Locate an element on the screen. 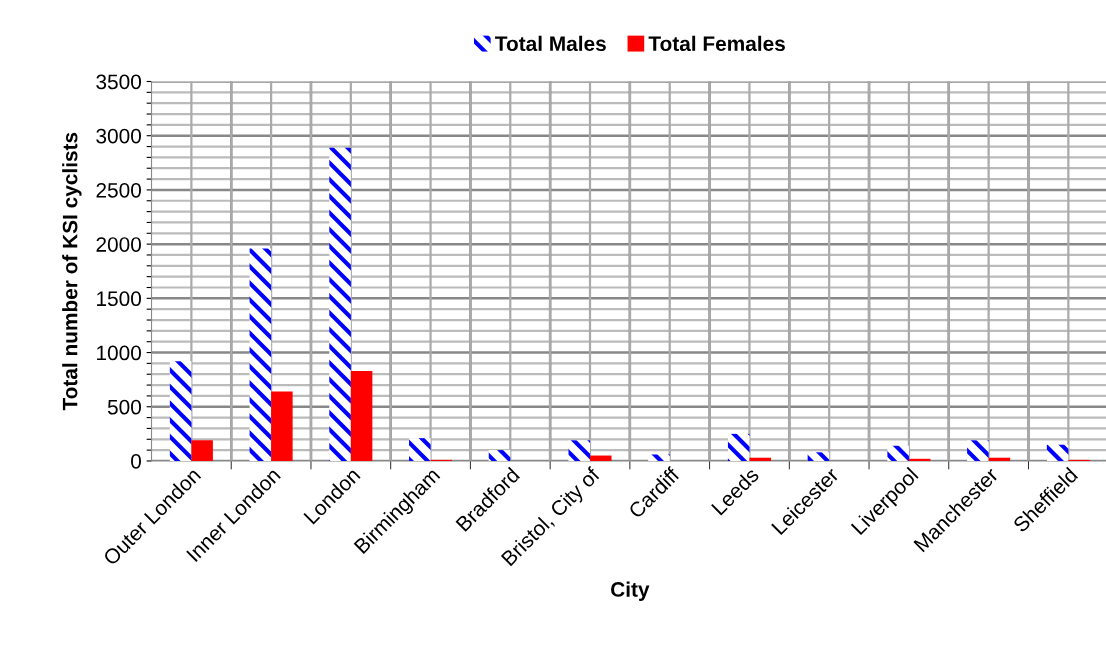 The width and height of the screenshot is (1106, 652). y-tick-label: 3000 is located at coordinates (118, 136).